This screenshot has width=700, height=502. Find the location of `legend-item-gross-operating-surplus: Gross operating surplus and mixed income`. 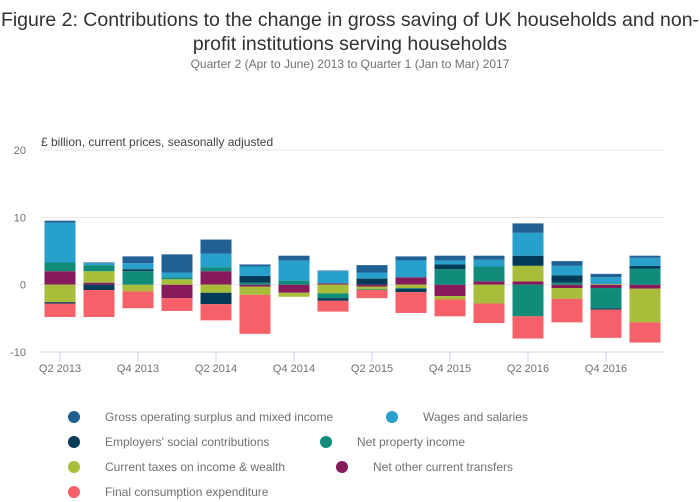

legend-item-gross-operating-surplus: Gross operating surplus and mixed income is located at coordinates (200, 417).